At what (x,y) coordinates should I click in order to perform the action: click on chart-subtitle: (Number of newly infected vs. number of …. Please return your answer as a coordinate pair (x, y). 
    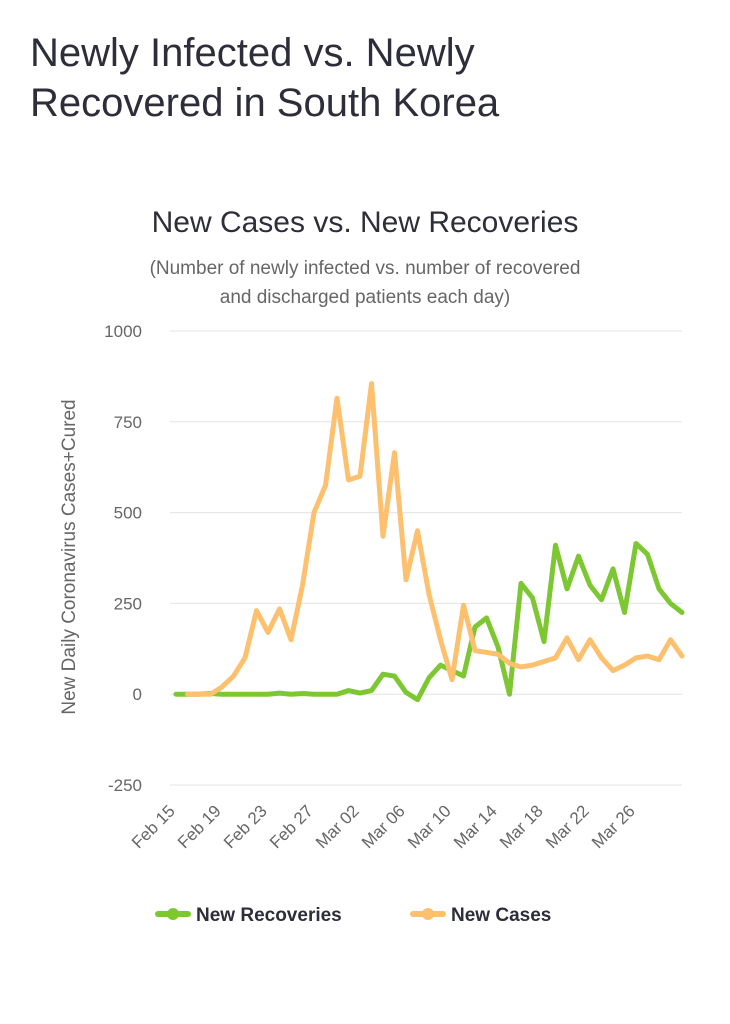
    Looking at the image, I should click on (365, 268).